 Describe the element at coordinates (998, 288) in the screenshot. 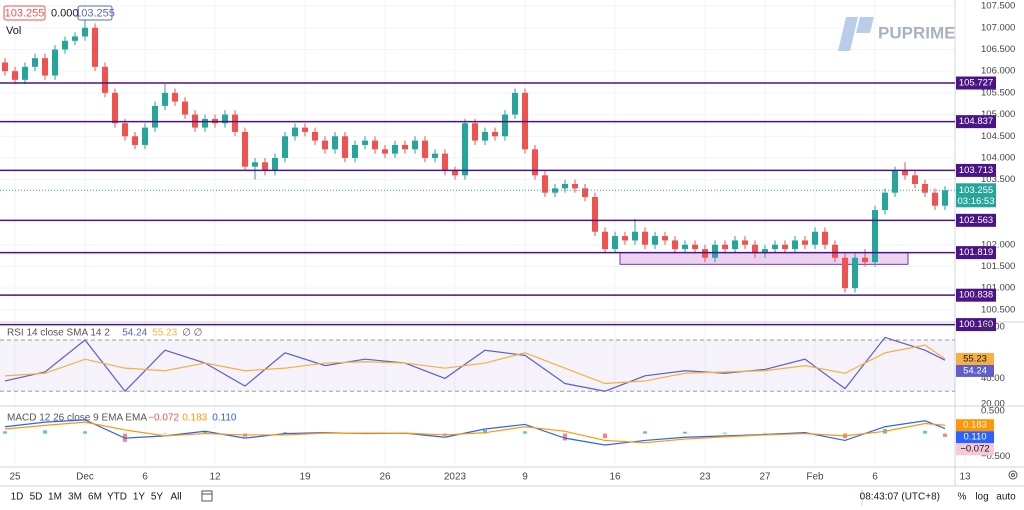

I see `y-tick-label: 101.000` at that location.